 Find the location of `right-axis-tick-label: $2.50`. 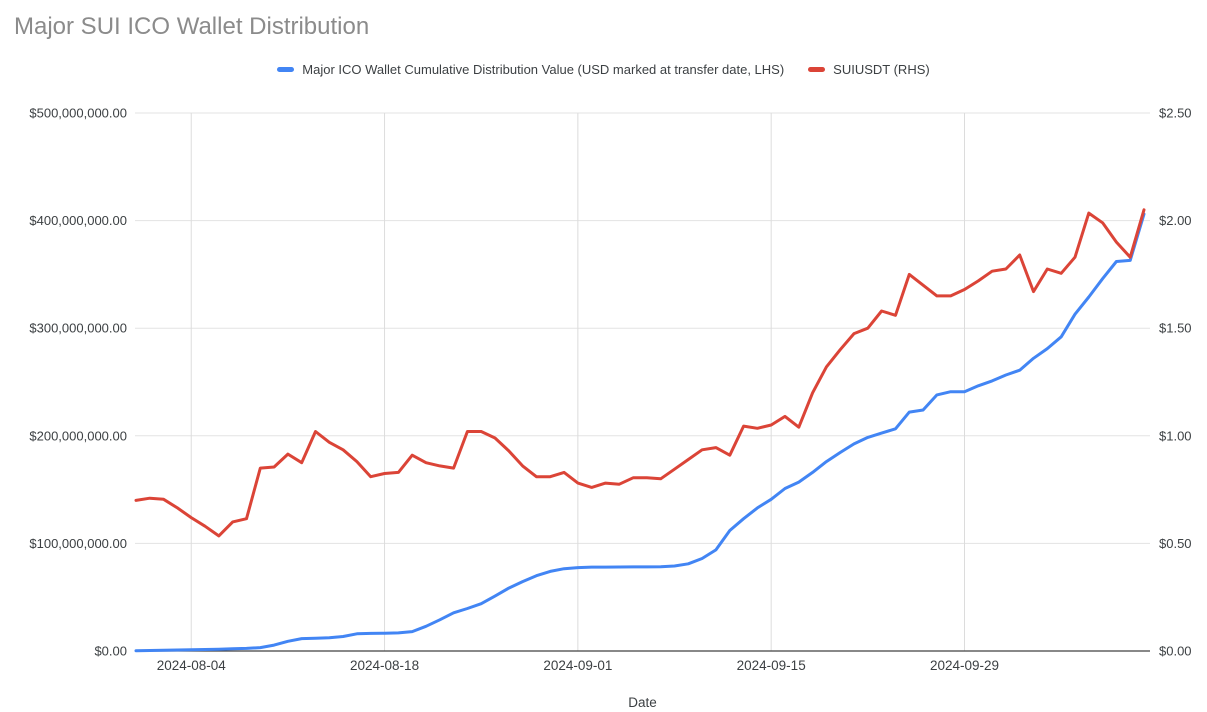

right-axis-tick-label: $2.50 is located at coordinates (1175, 113).